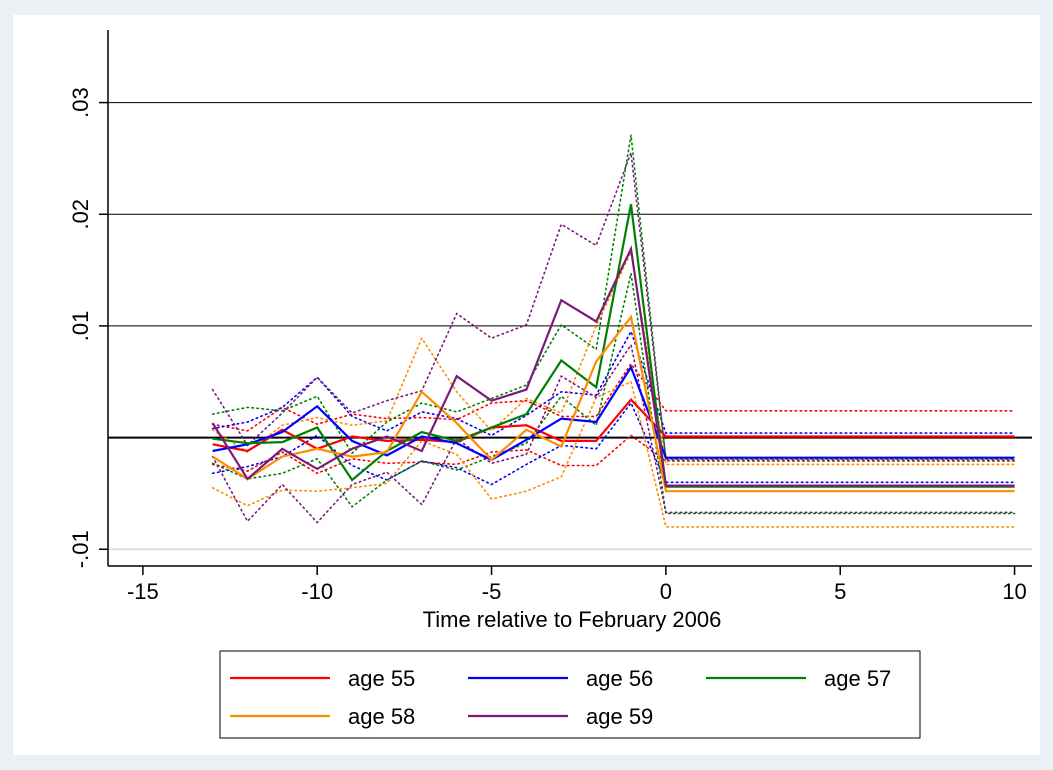  What do you see at coordinates (572, 619) in the screenshot?
I see `x-axis-title: Time relative to February 2006` at bounding box center [572, 619].